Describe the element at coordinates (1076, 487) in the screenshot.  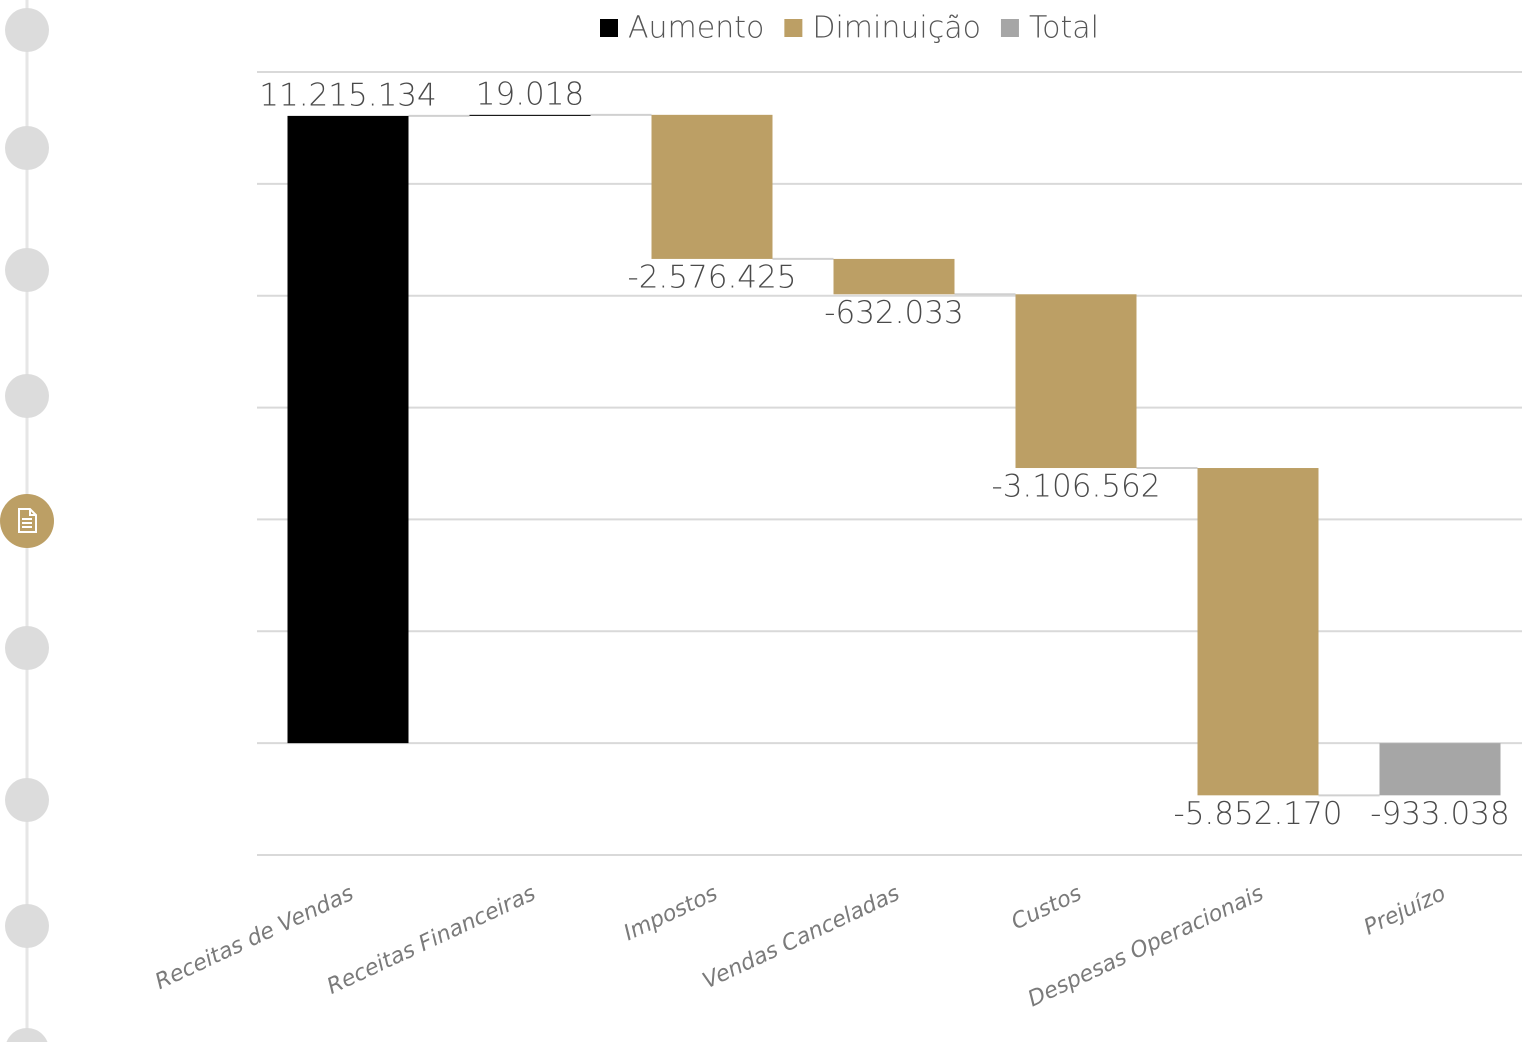
I see `data-label: -3.106.562` at that location.